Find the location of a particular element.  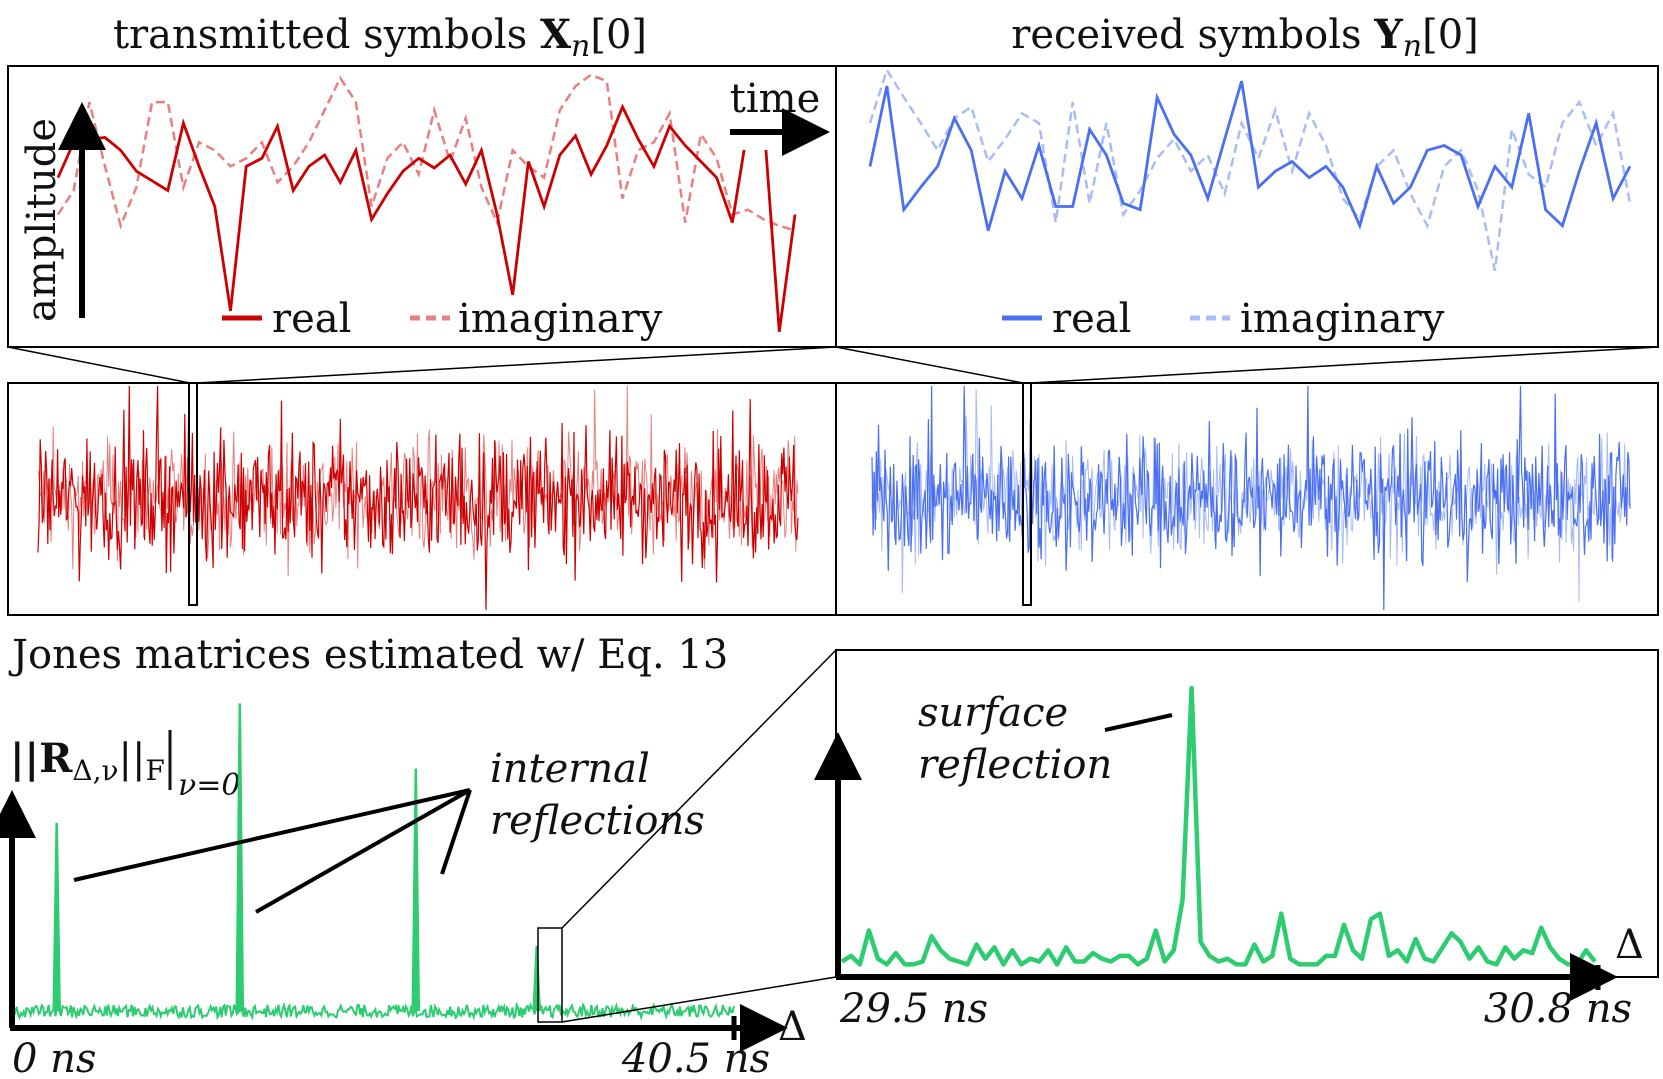

zoom-x-start: 29.5 ns is located at coordinates (913, 1009).